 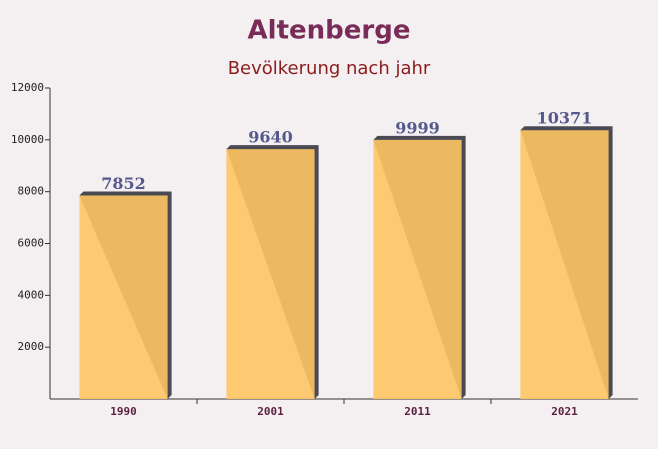 I want to click on value-label: 7852, so click(x=123, y=183).